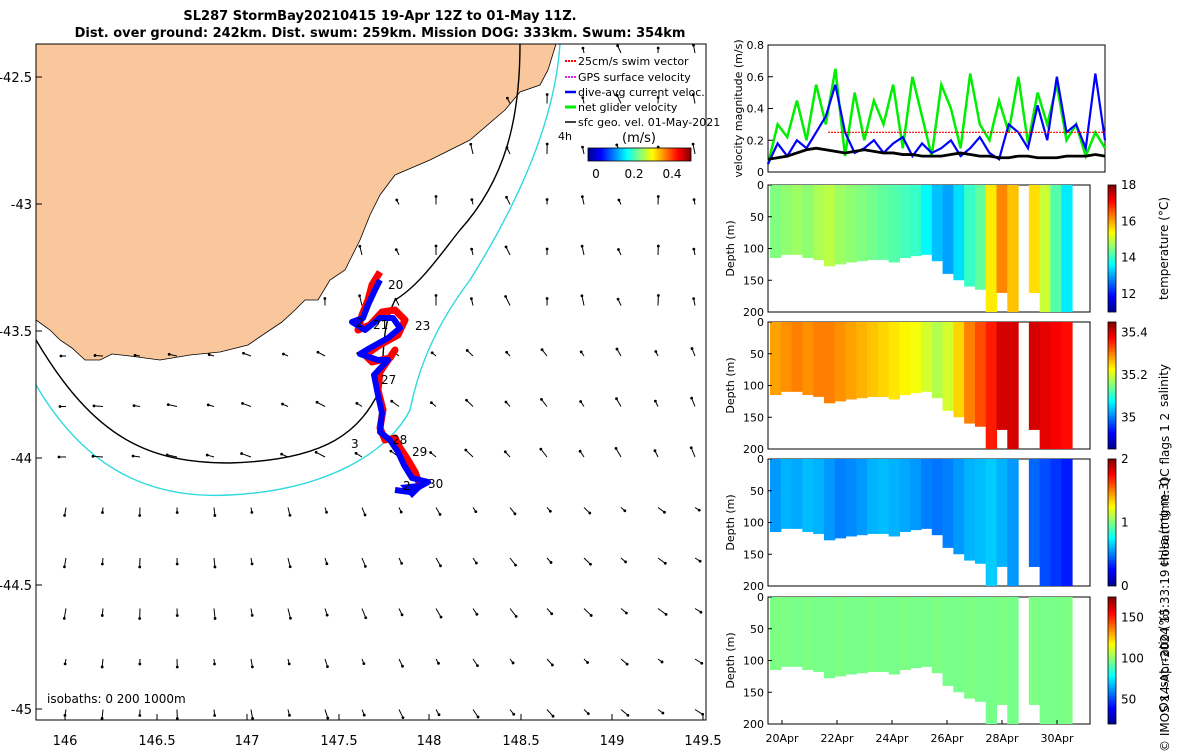  Describe the element at coordinates (1132, 658) in the screenshot. I see `cb-tick-label: 100` at that location.